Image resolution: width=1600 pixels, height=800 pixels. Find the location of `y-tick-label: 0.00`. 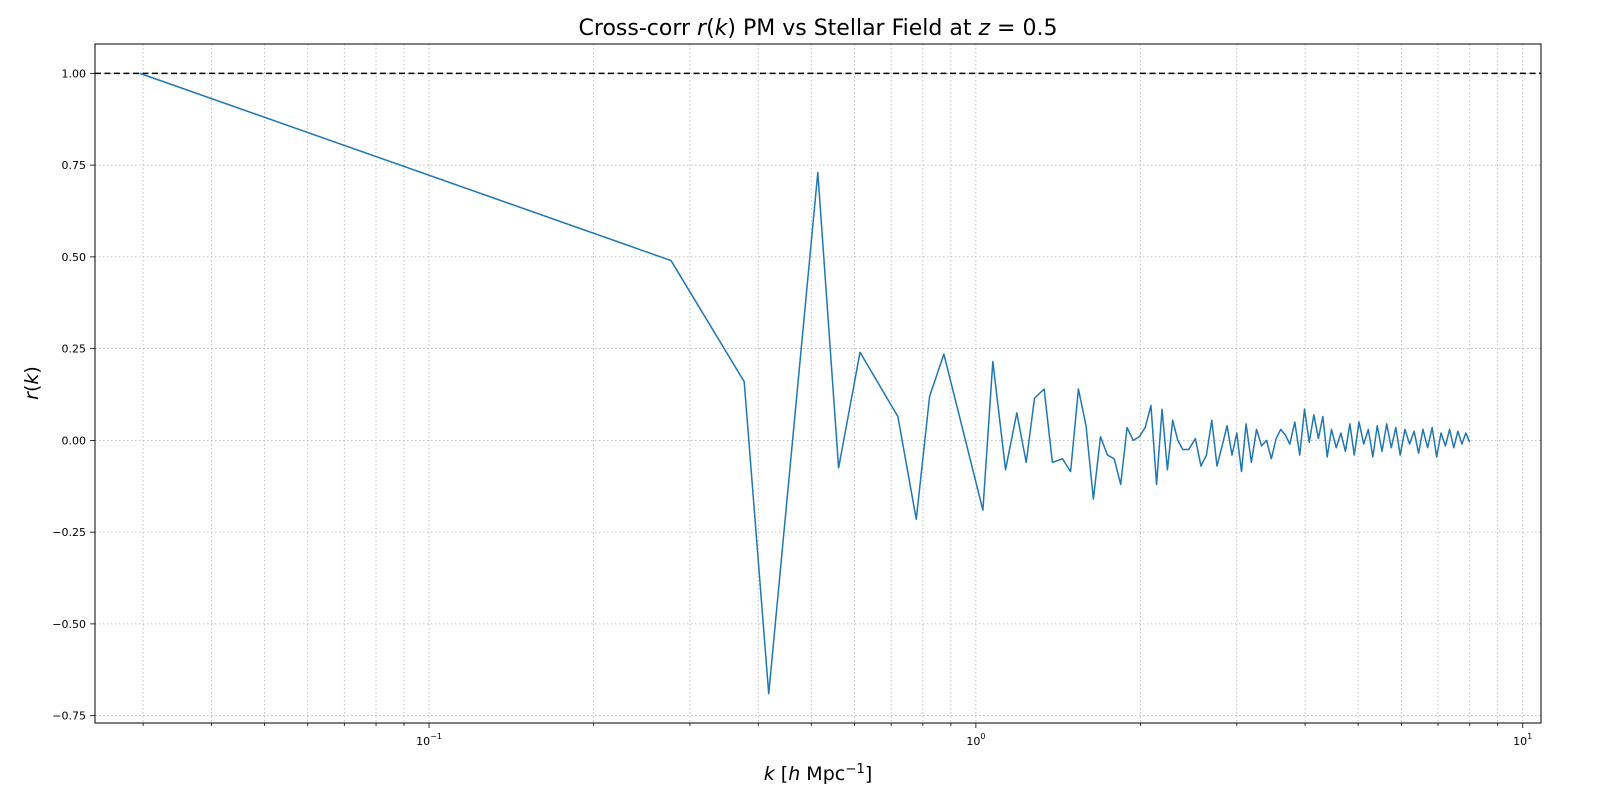

y-tick-label: 0.00 is located at coordinates (74, 440).